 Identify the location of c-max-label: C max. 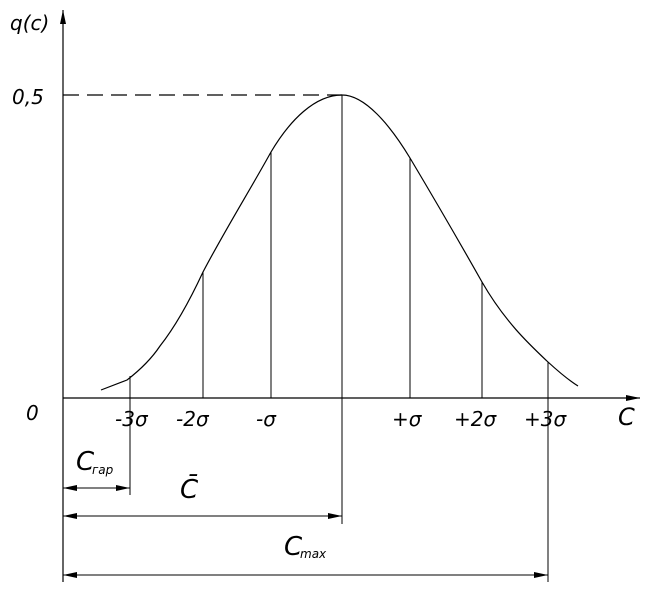
(305, 547).